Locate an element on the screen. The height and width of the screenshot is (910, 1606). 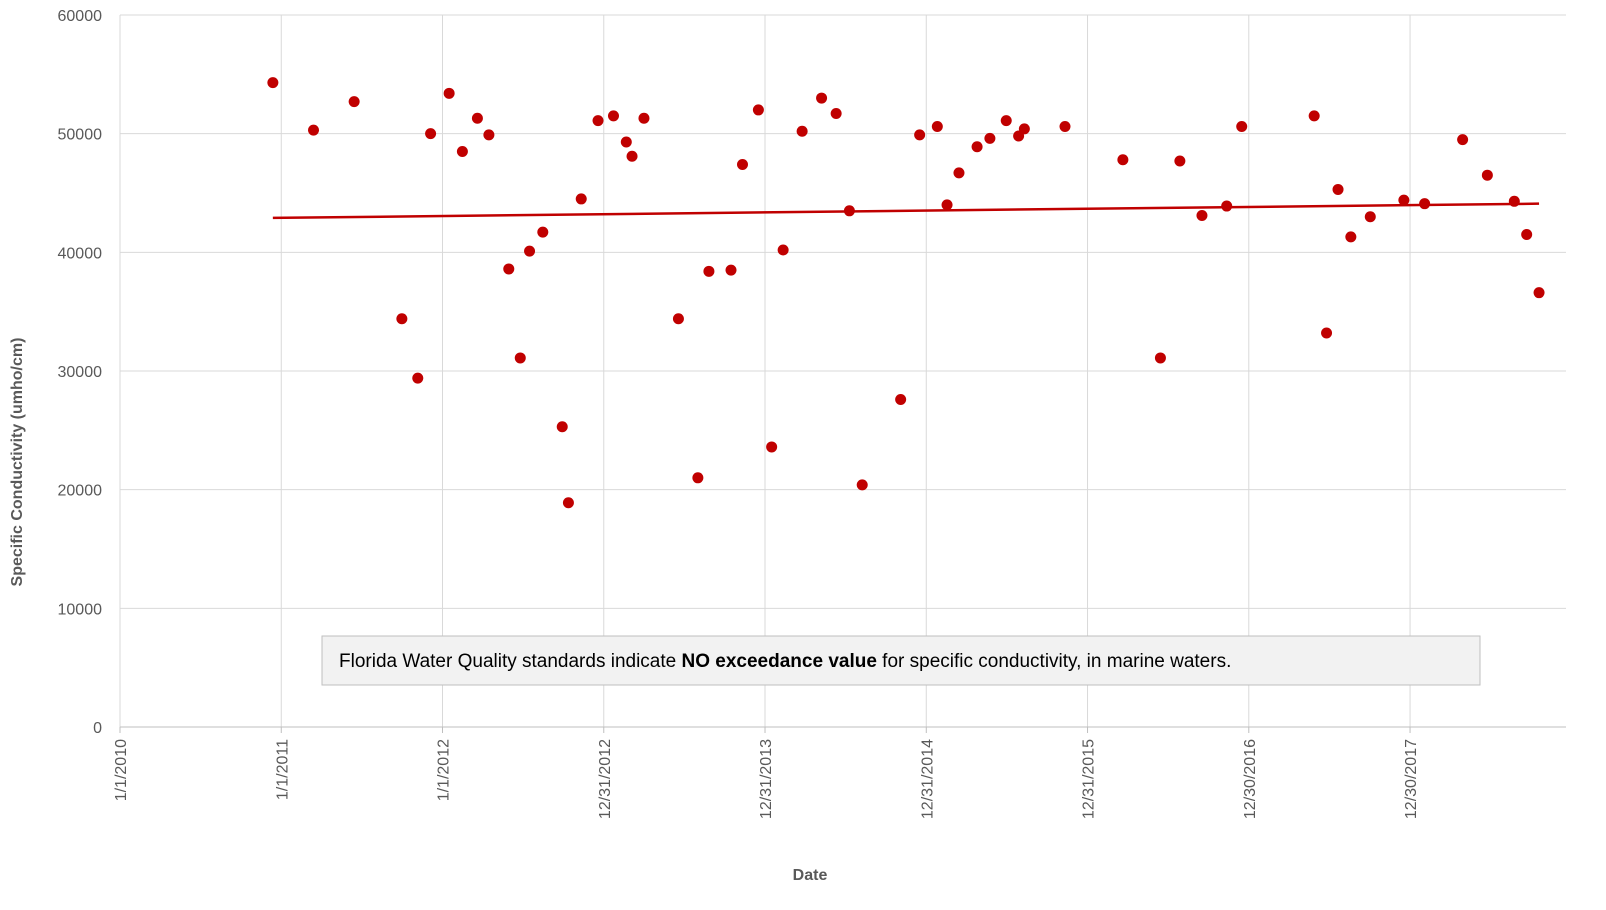
annotation-box is located at coordinates (901, 660).